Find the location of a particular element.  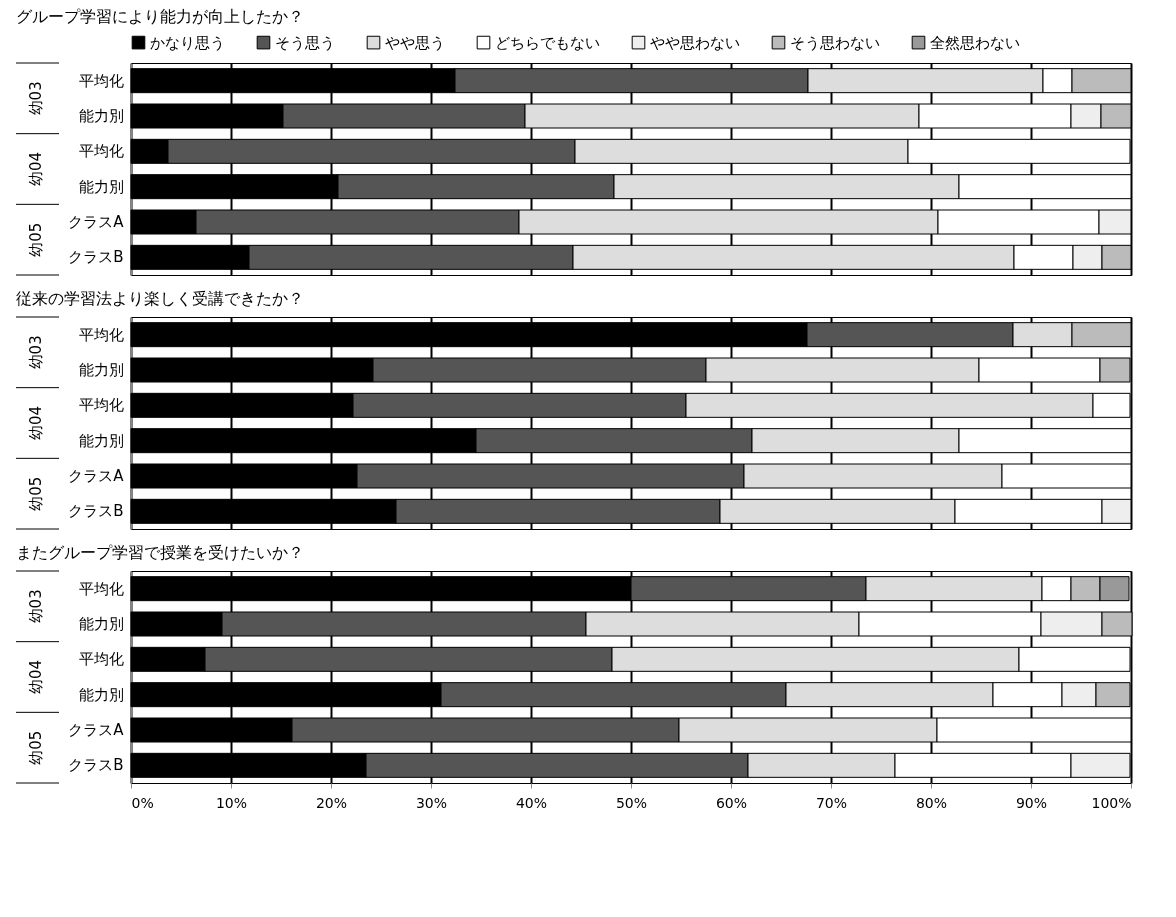

legend-label: そう思わない is located at coordinates (835, 42).